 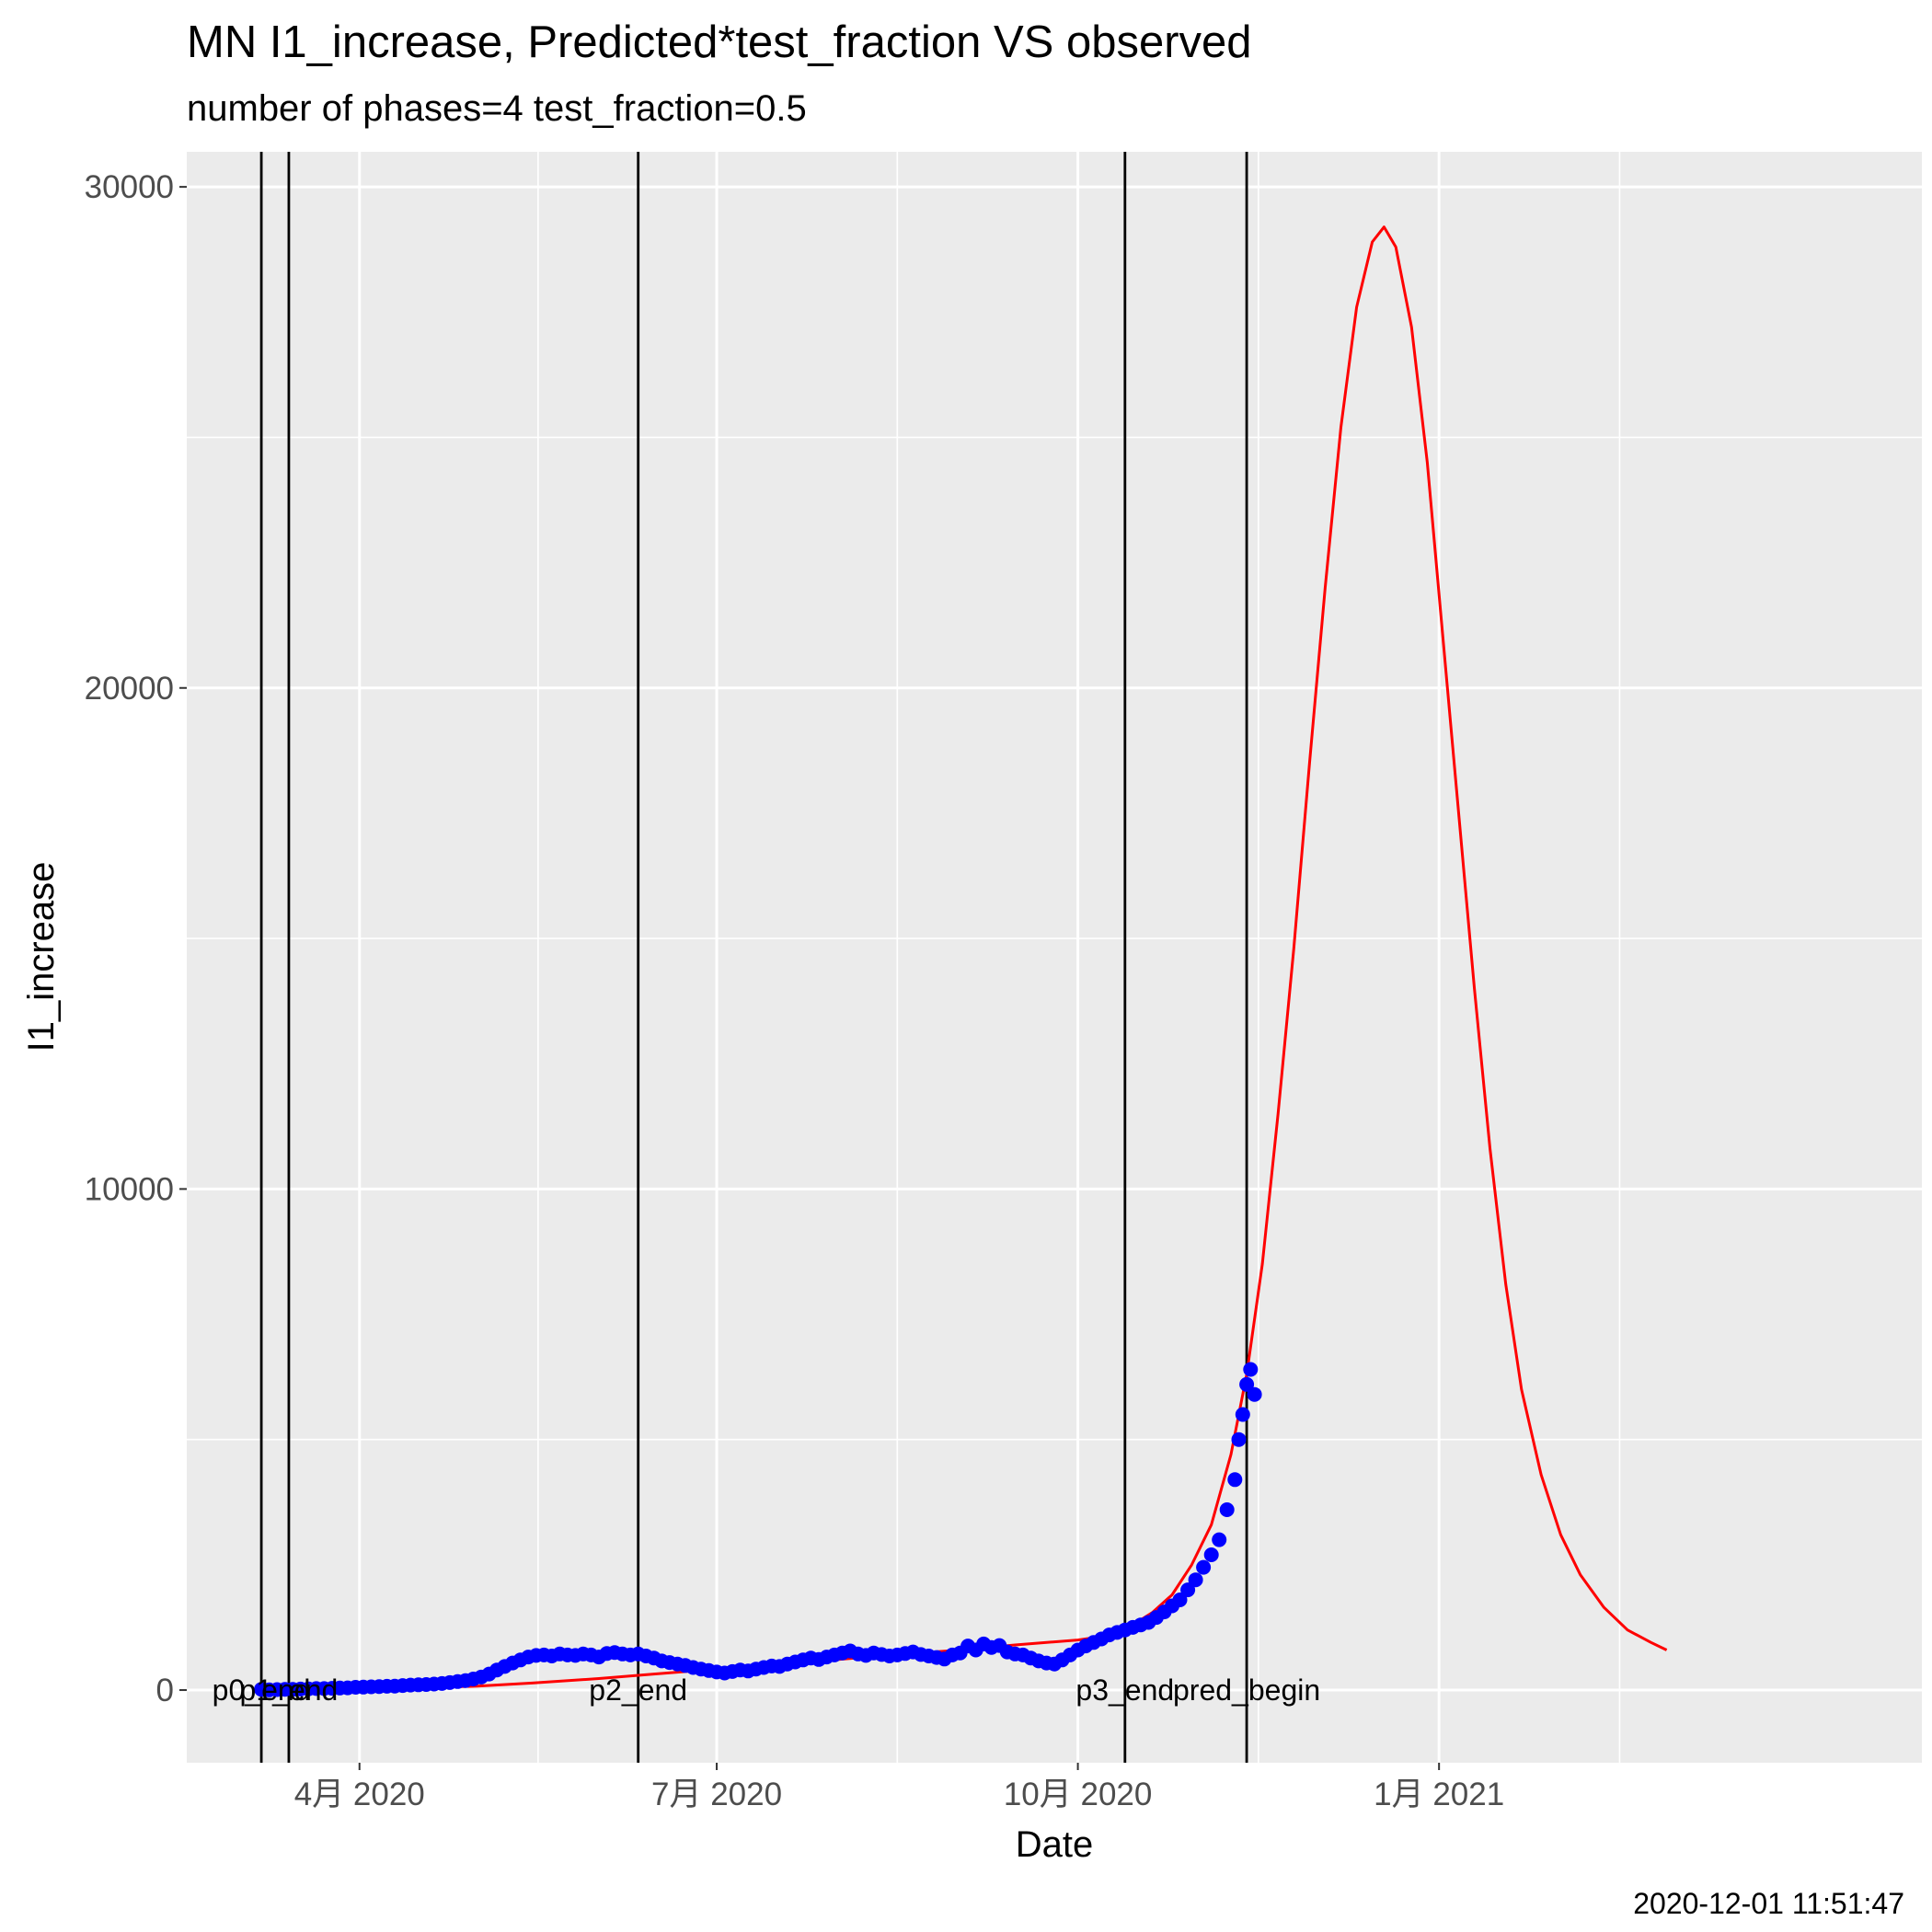 What do you see at coordinates (359, 1794) in the screenshot?
I see `x-tick-label: 4月 2020` at bounding box center [359, 1794].